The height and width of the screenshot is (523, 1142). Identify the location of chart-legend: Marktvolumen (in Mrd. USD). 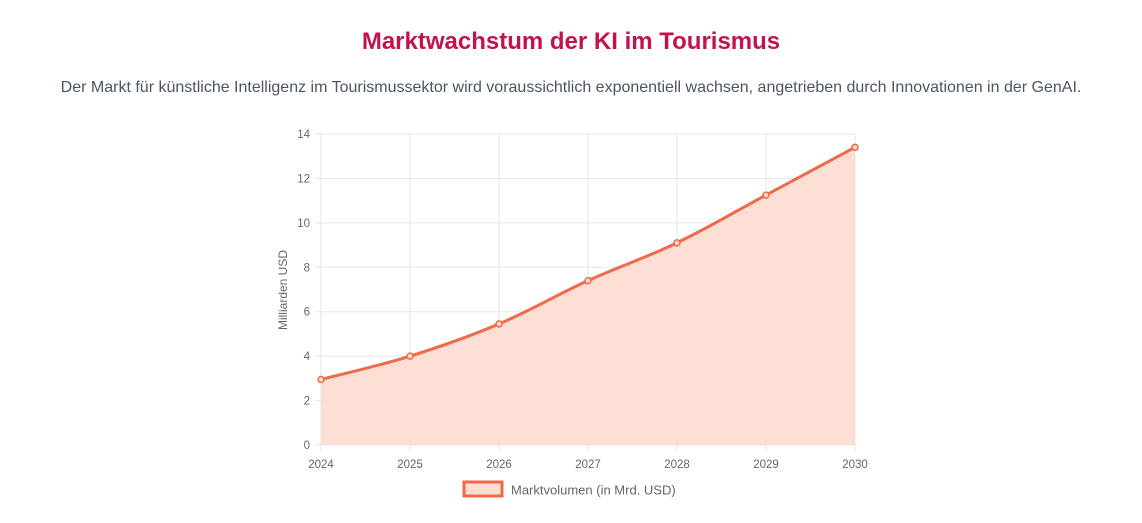
(569, 489).